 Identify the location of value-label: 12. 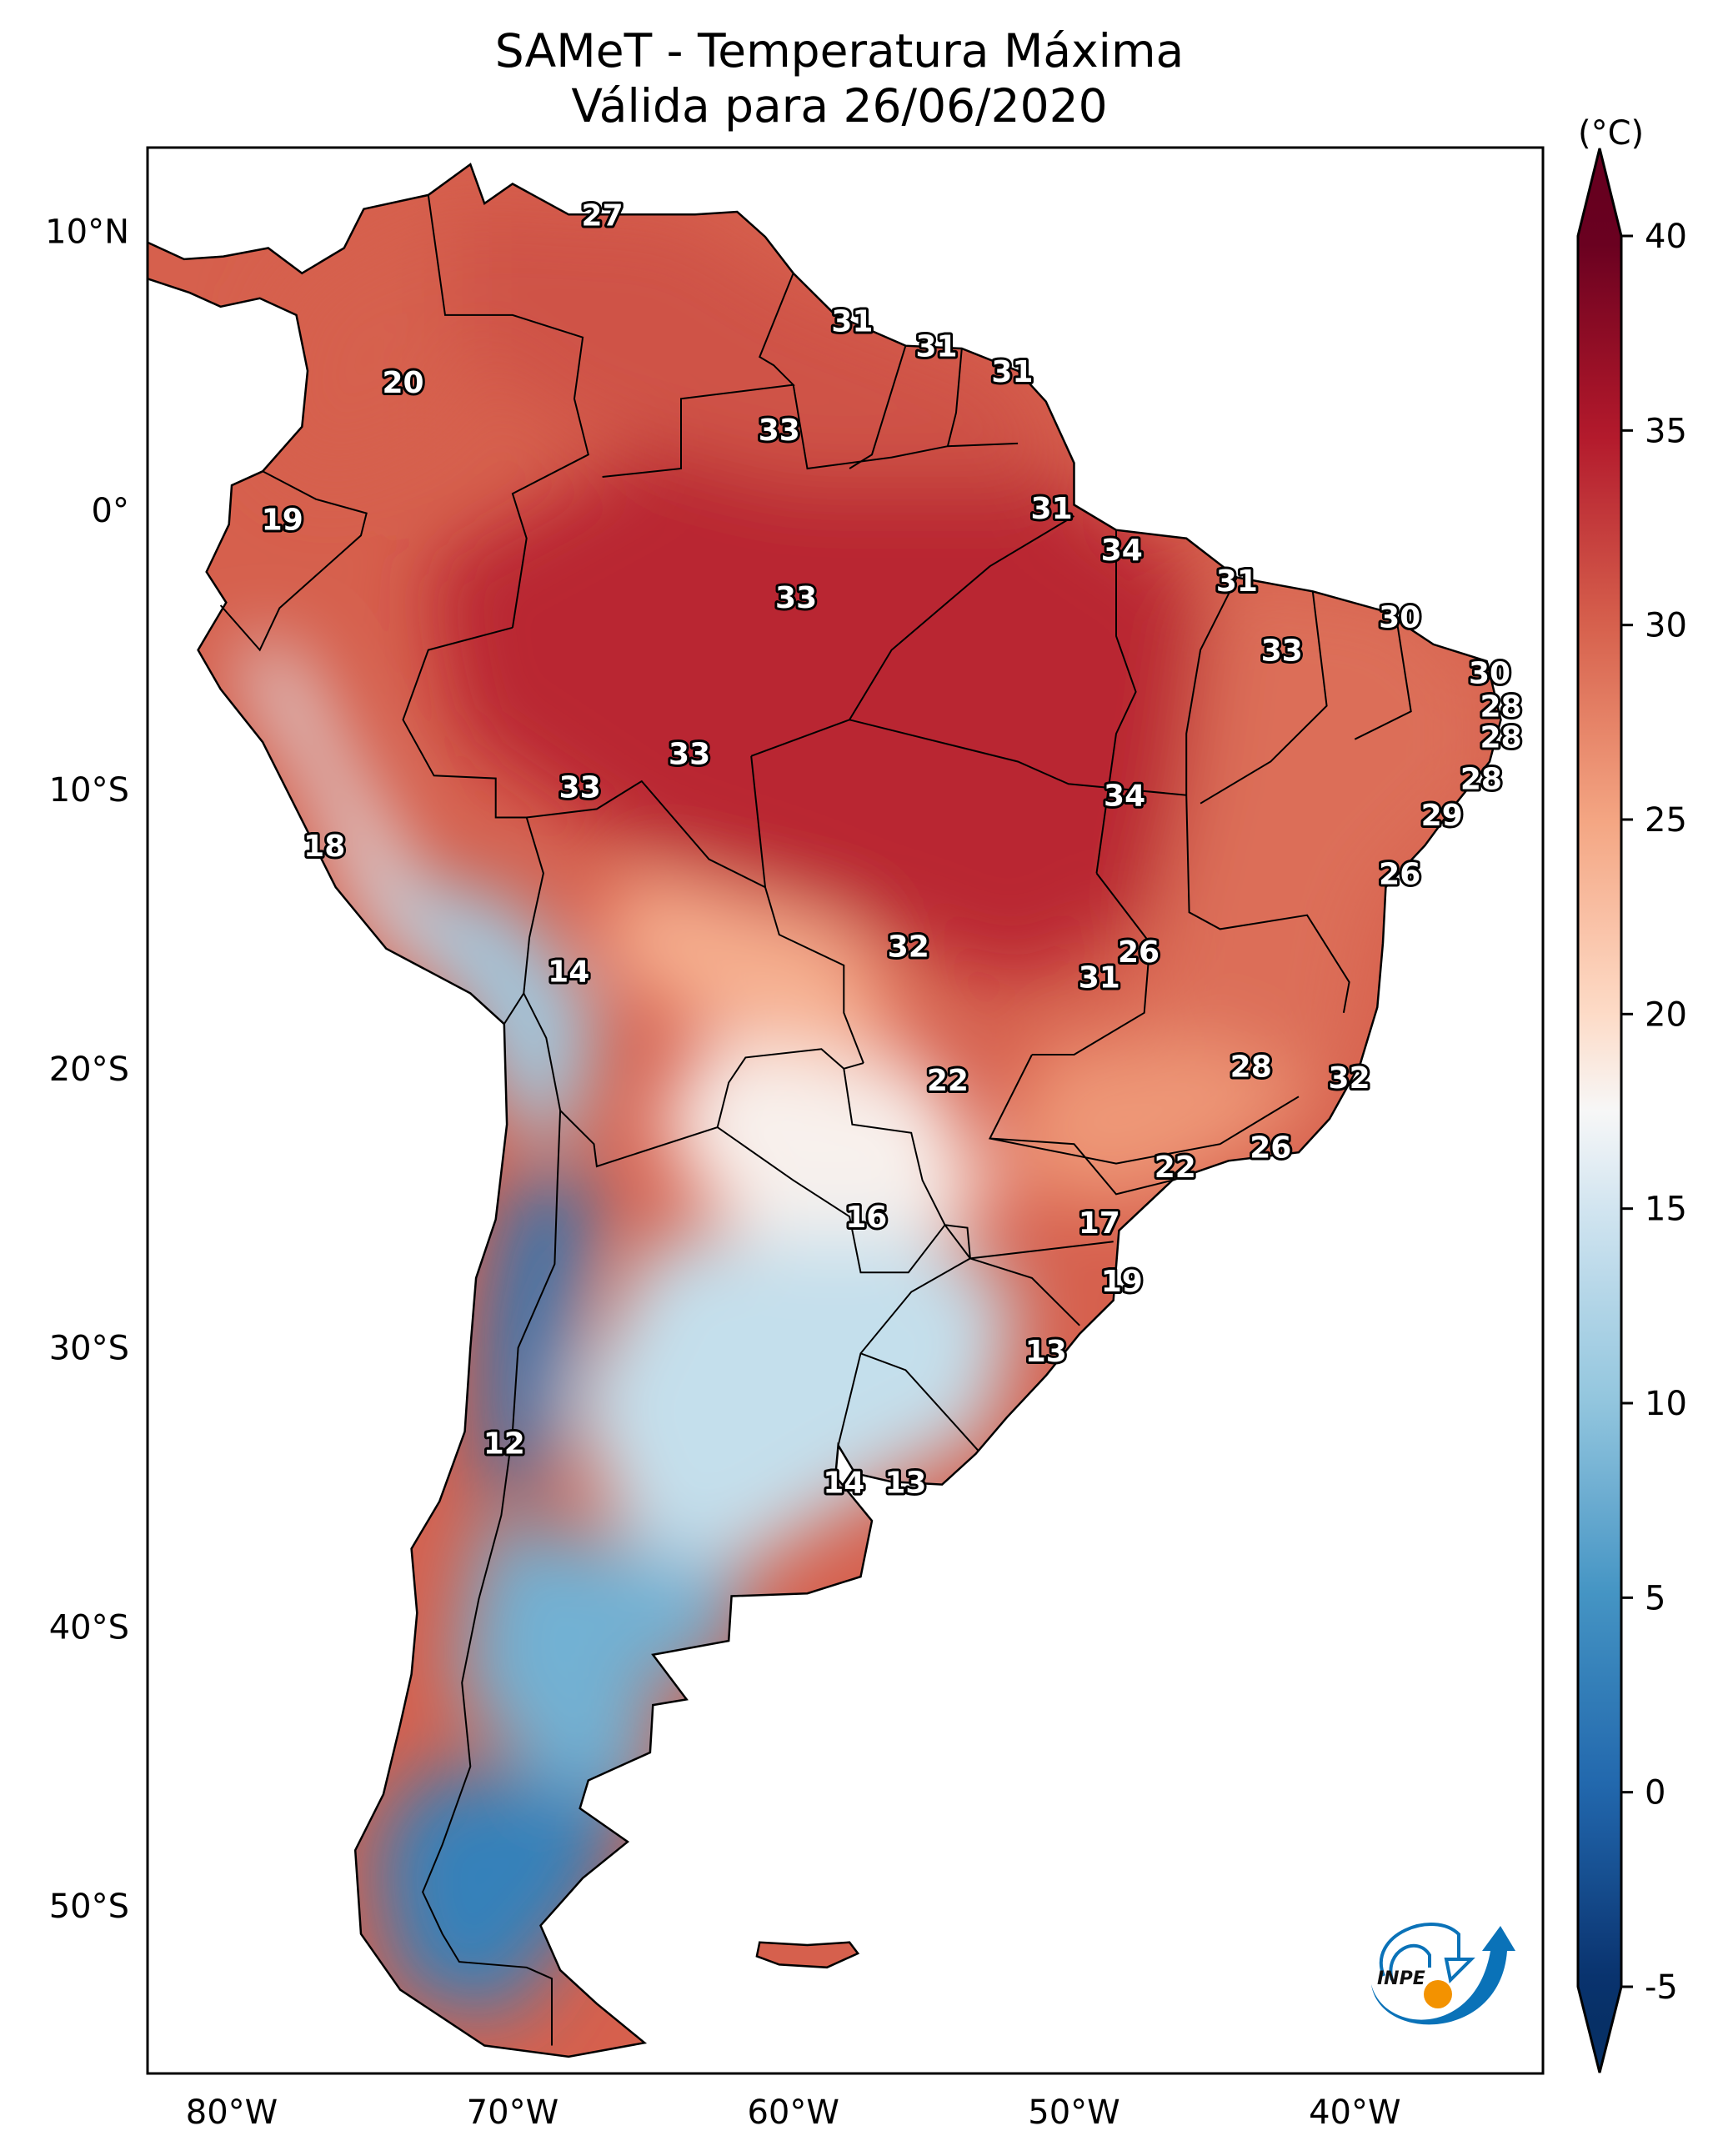
(504, 1443).